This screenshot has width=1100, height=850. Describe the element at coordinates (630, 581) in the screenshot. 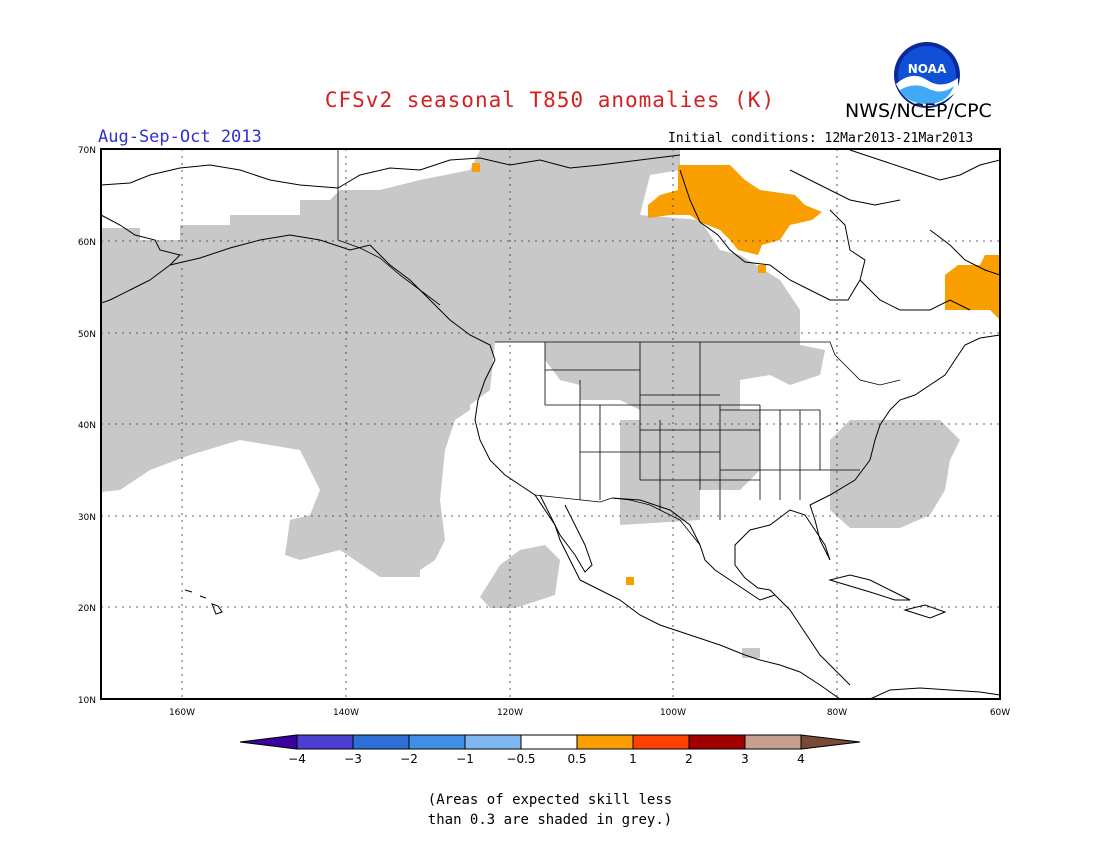

I see `orange-cell-mexico` at that location.